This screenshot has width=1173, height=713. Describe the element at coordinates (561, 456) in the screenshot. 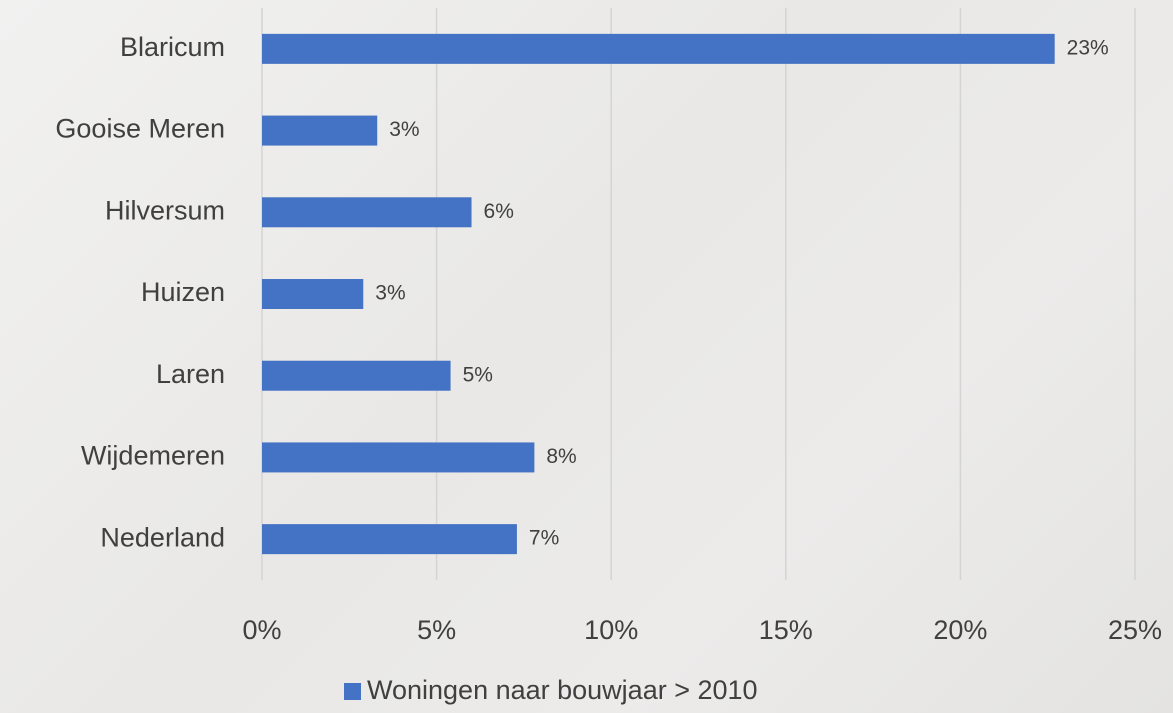

I see `data-label: 8%` at that location.